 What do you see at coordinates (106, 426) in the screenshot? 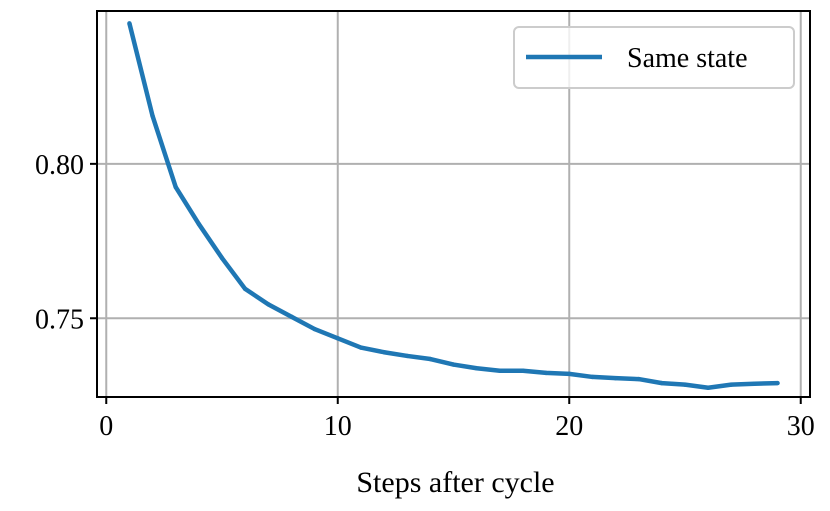
I see `x-tick-label: 0` at bounding box center [106, 426].